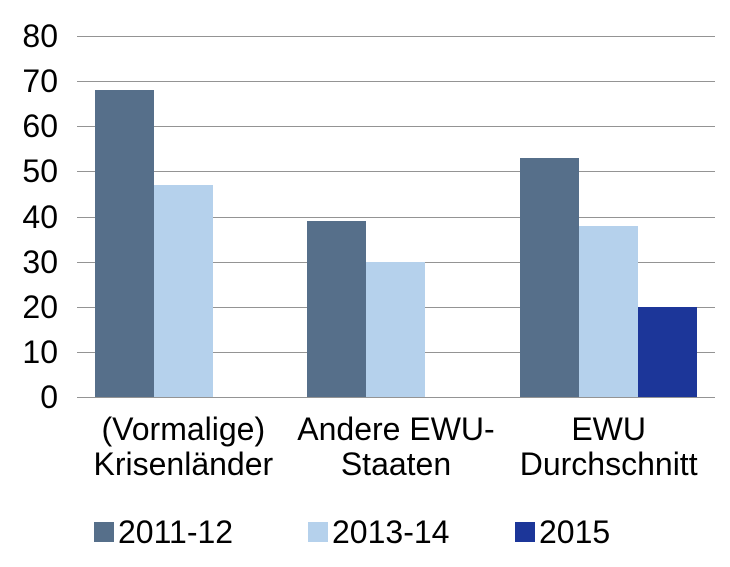  I want to click on category-label-line: Durchschnitt, so click(608, 464).